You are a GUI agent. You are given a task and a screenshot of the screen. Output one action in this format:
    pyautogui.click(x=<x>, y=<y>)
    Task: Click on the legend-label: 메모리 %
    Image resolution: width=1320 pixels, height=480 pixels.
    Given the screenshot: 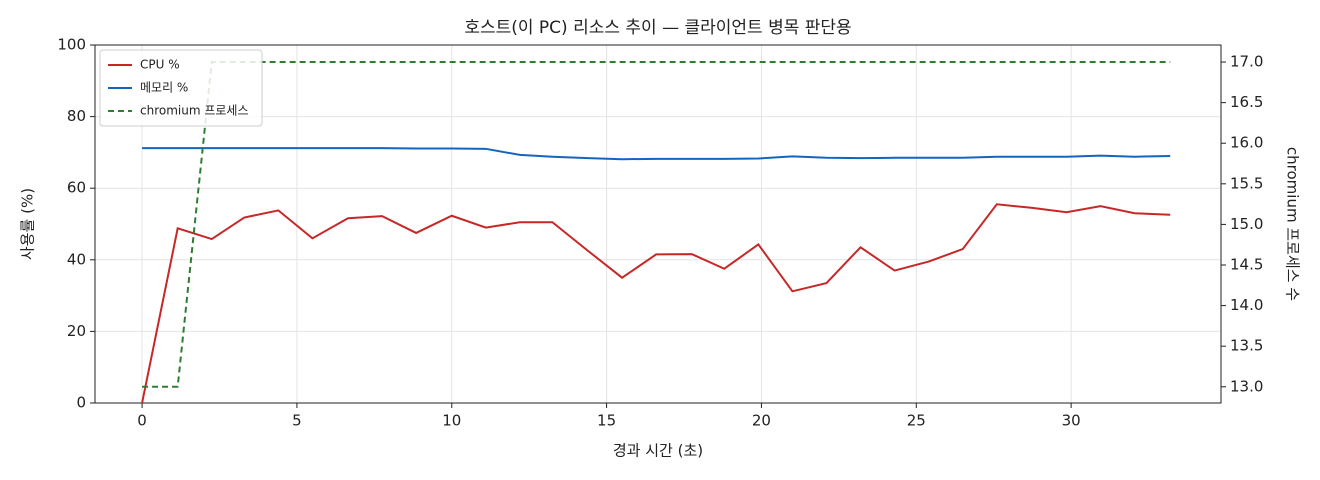 What is the action you would take?
    pyautogui.click(x=164, y=88)
    